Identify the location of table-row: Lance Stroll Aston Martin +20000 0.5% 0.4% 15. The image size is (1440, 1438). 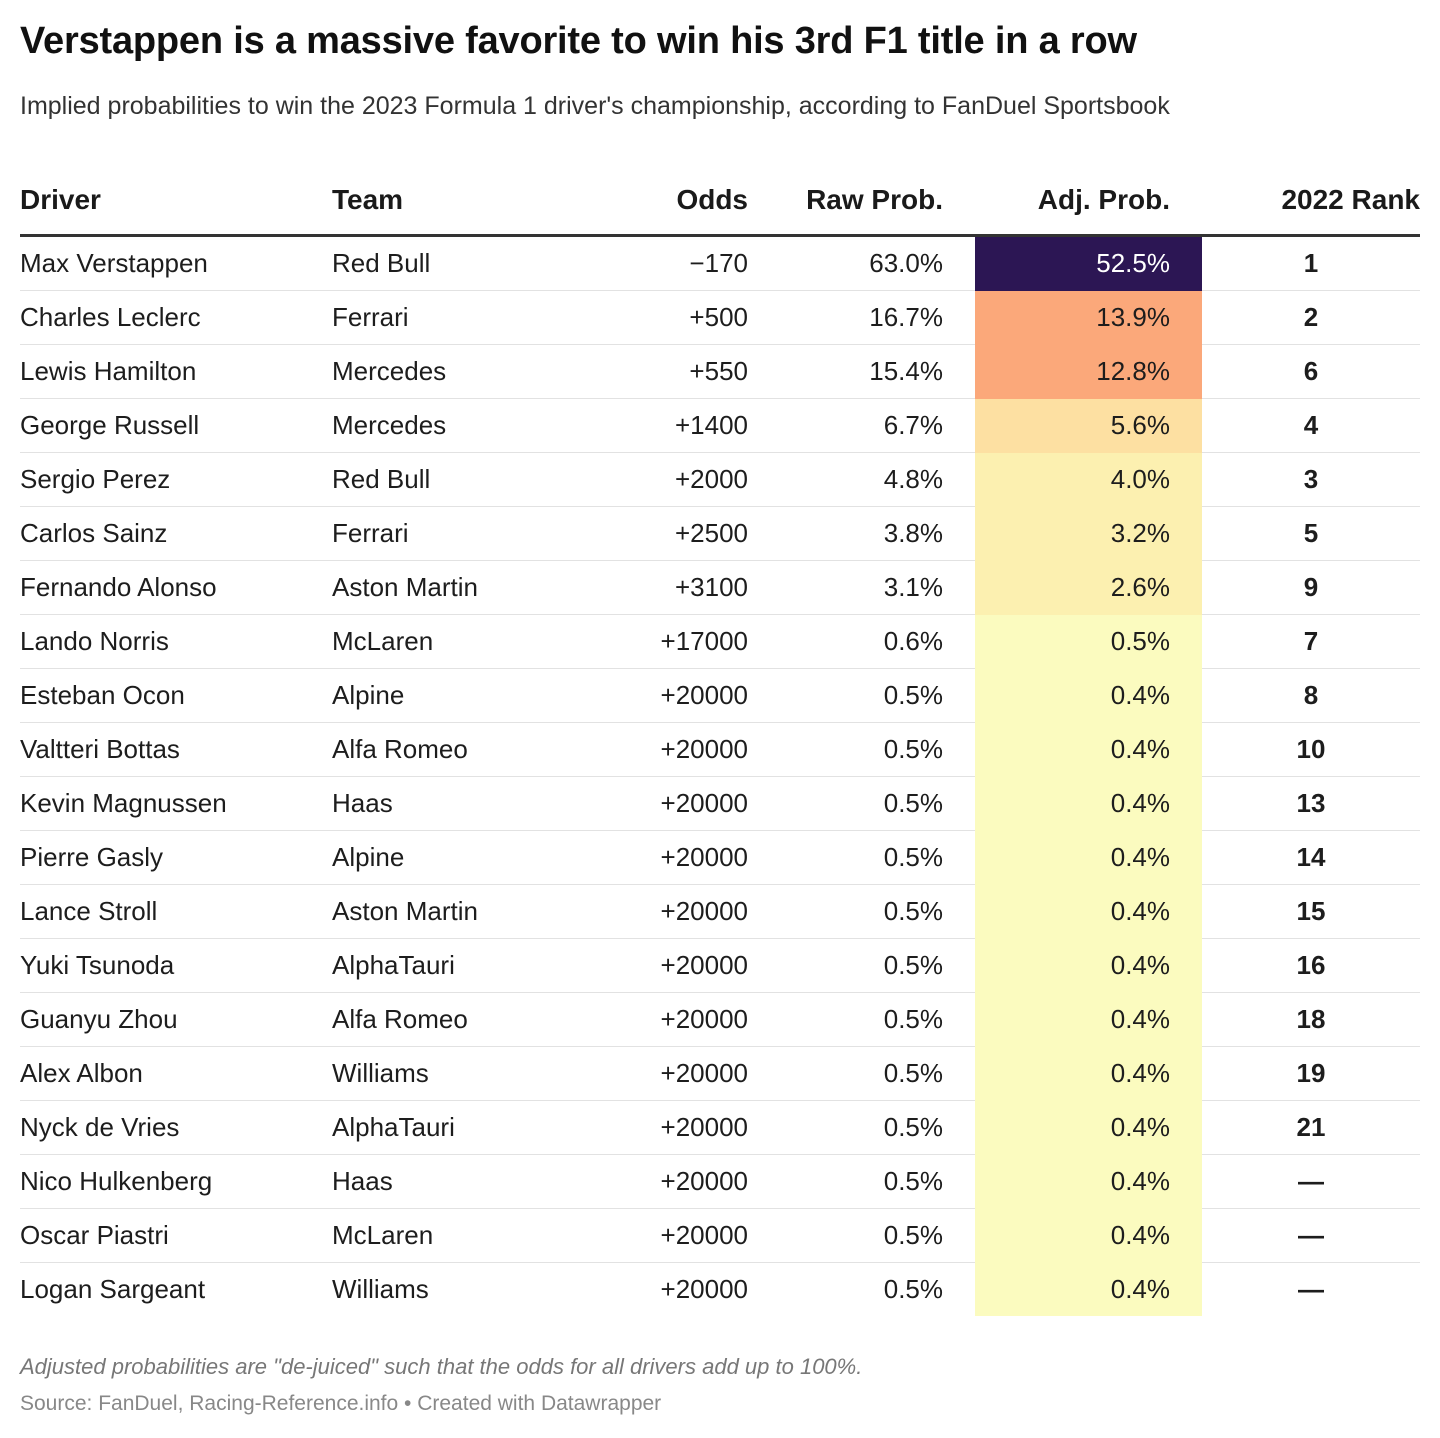
(720, 911).